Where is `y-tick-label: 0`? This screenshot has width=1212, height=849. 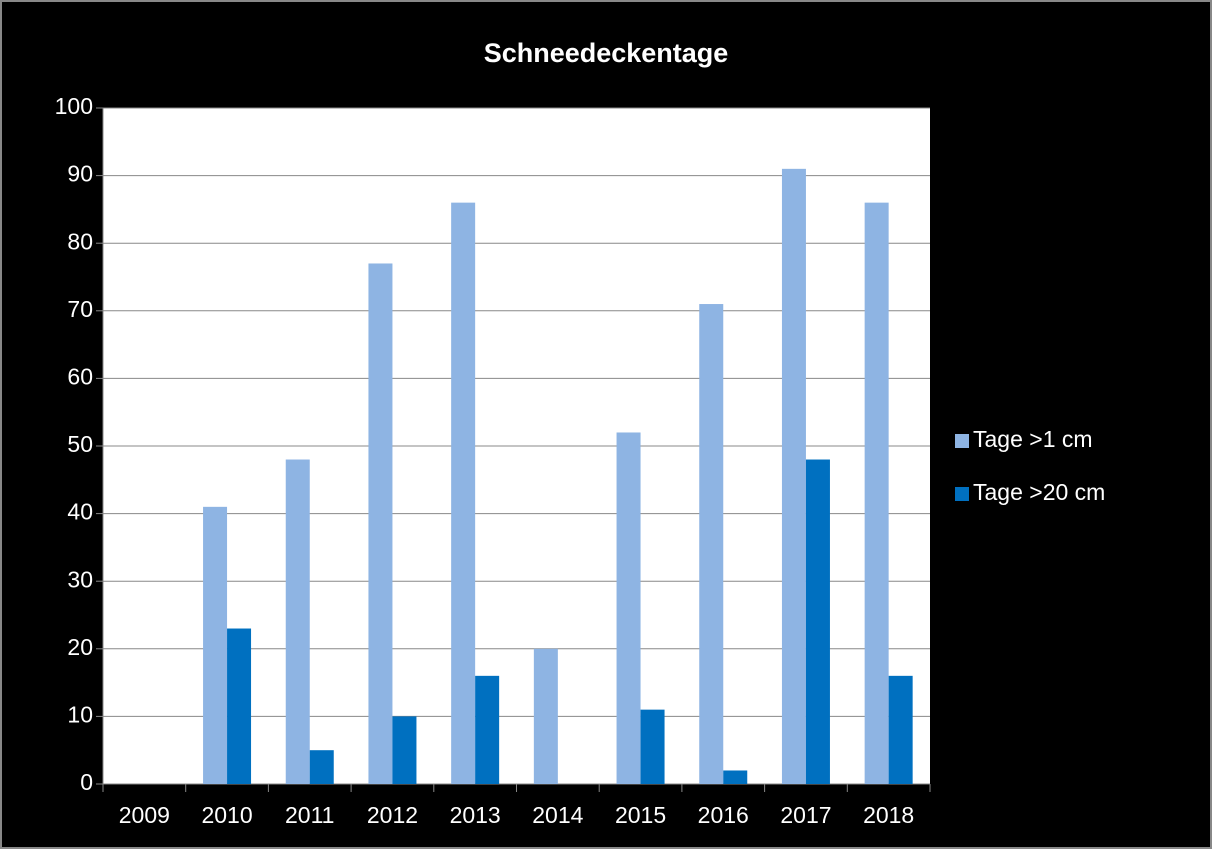
y-tick-label: 0 is located at coordinates (86, 782).